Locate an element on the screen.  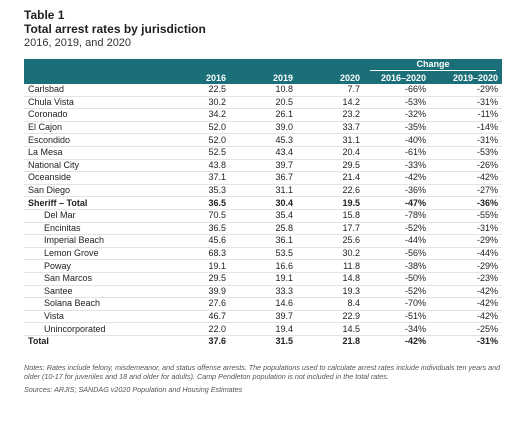
row-2019: 39.7 is located at coordinates (263, 166).